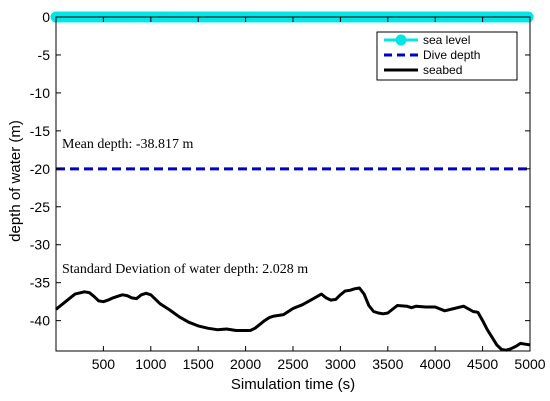 The image size is (550, 401). What do you see at coordinates (40, 169) in the screenshot?
I see `y-tick-label: -20` at bounding box center [40, 169].